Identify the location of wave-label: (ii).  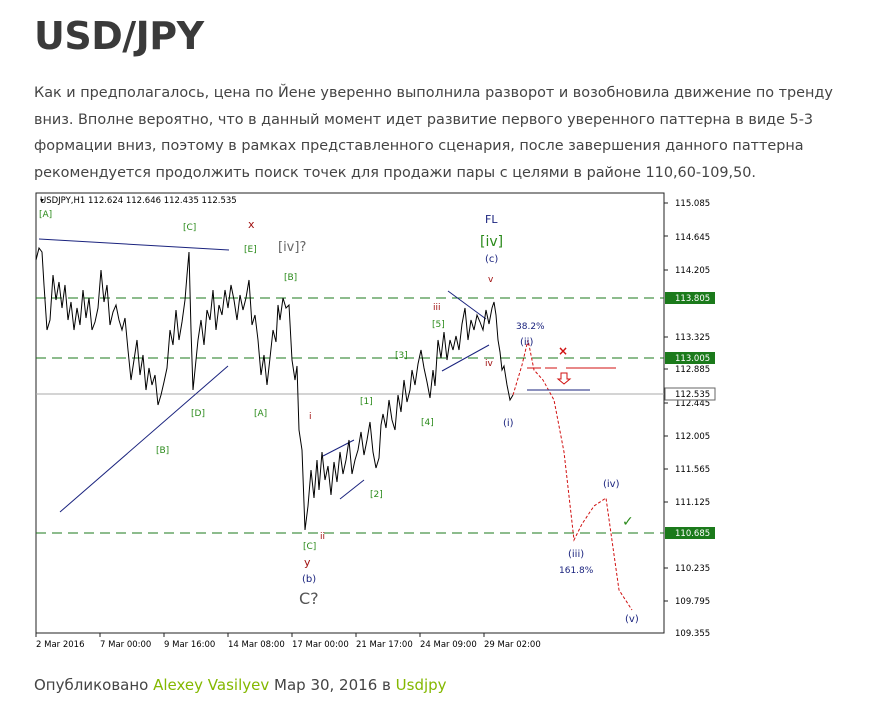
(526, 342).